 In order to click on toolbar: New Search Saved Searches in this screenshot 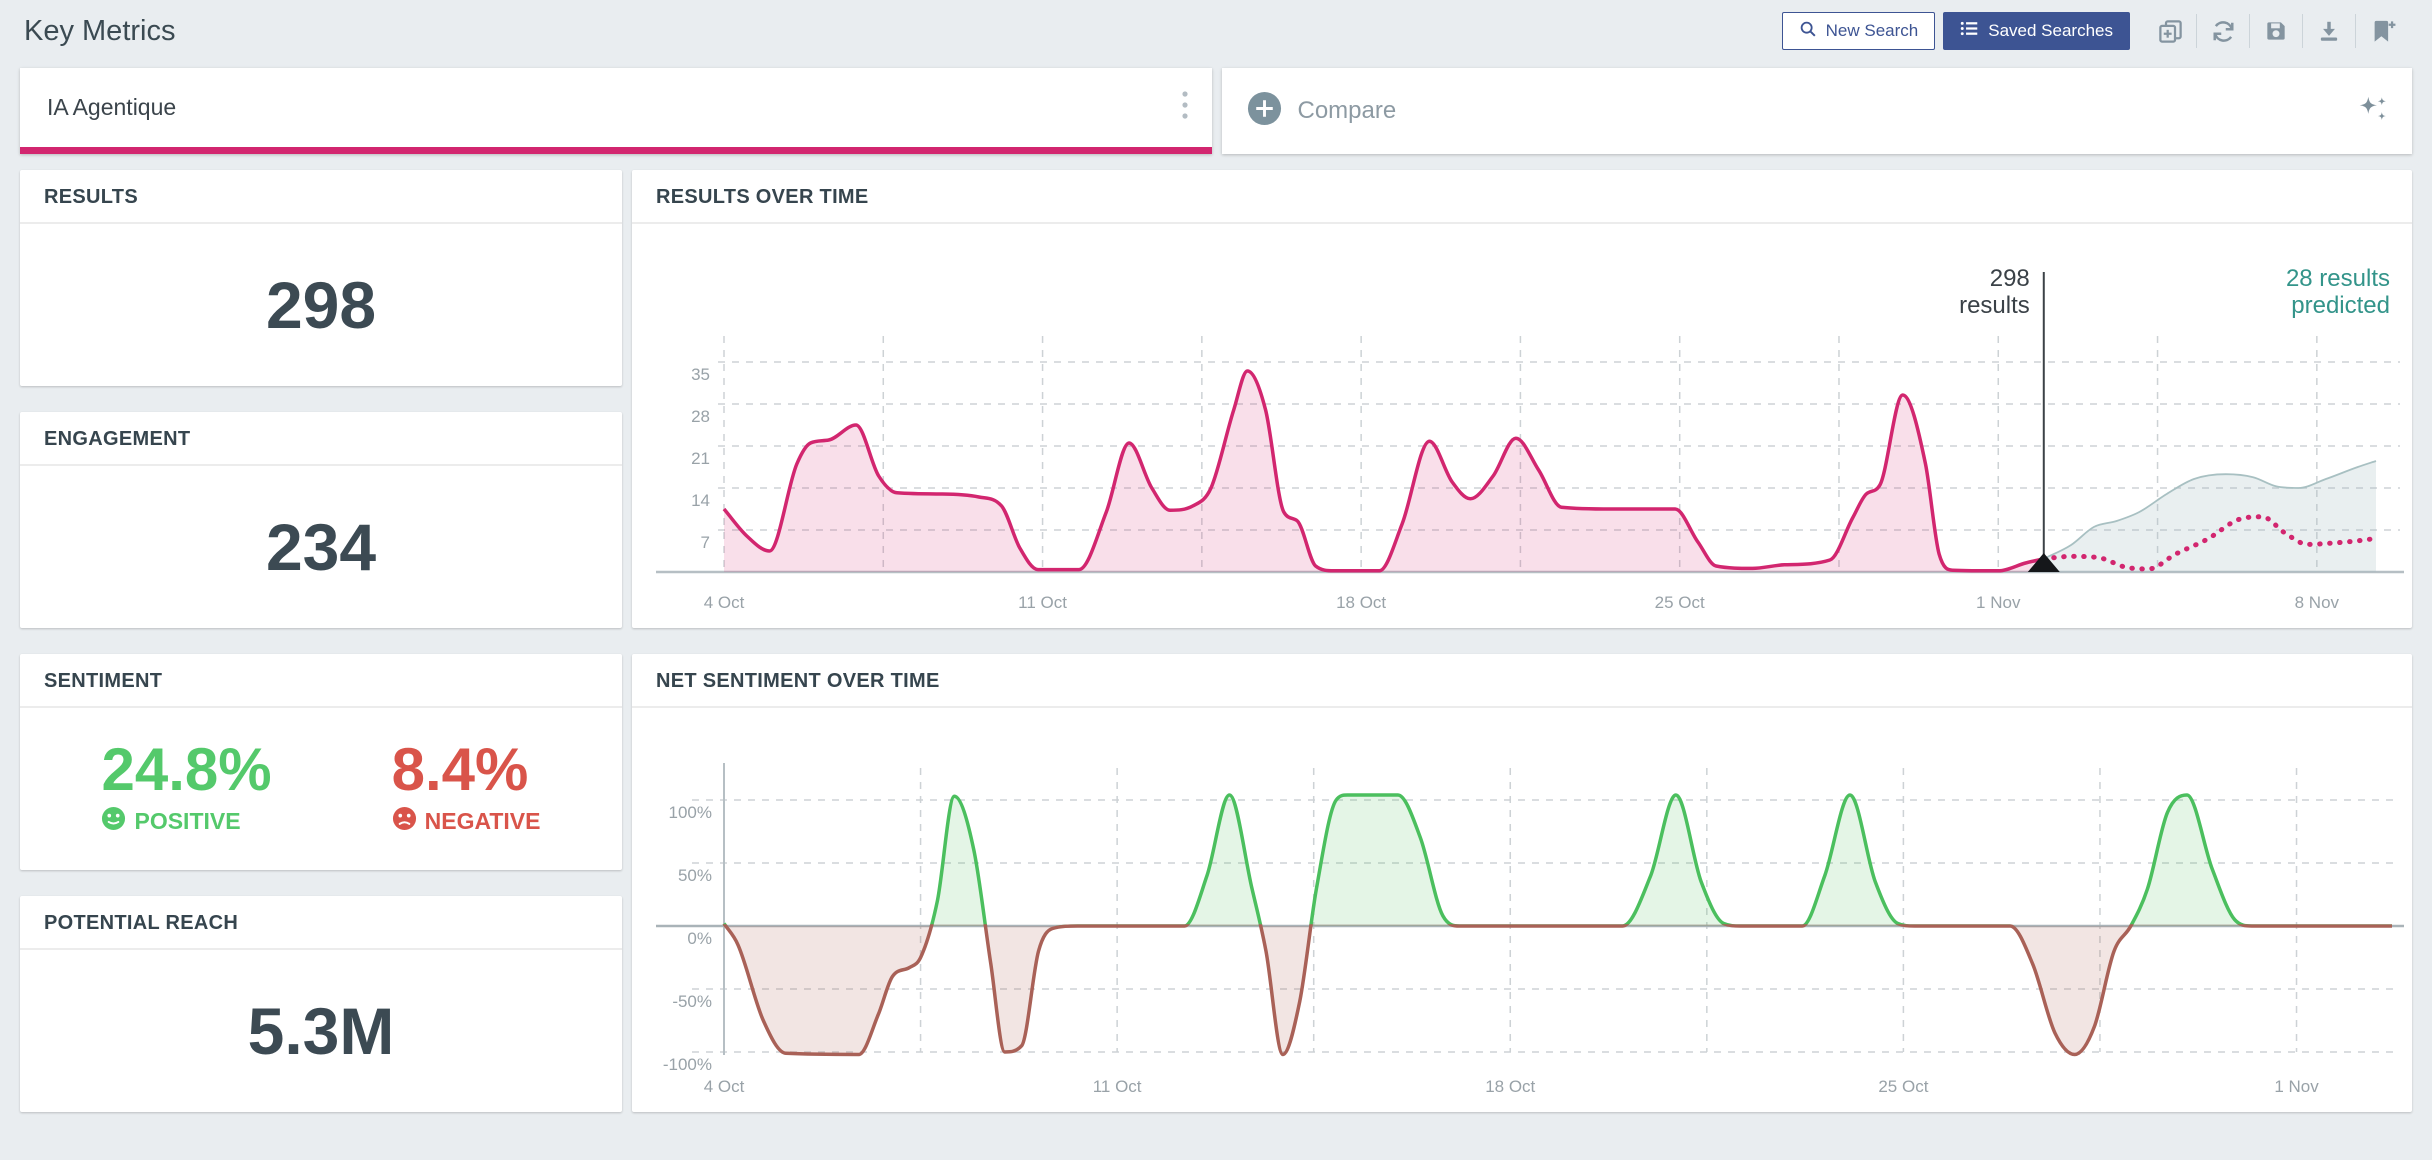, I will do `click(2094, 31)`.